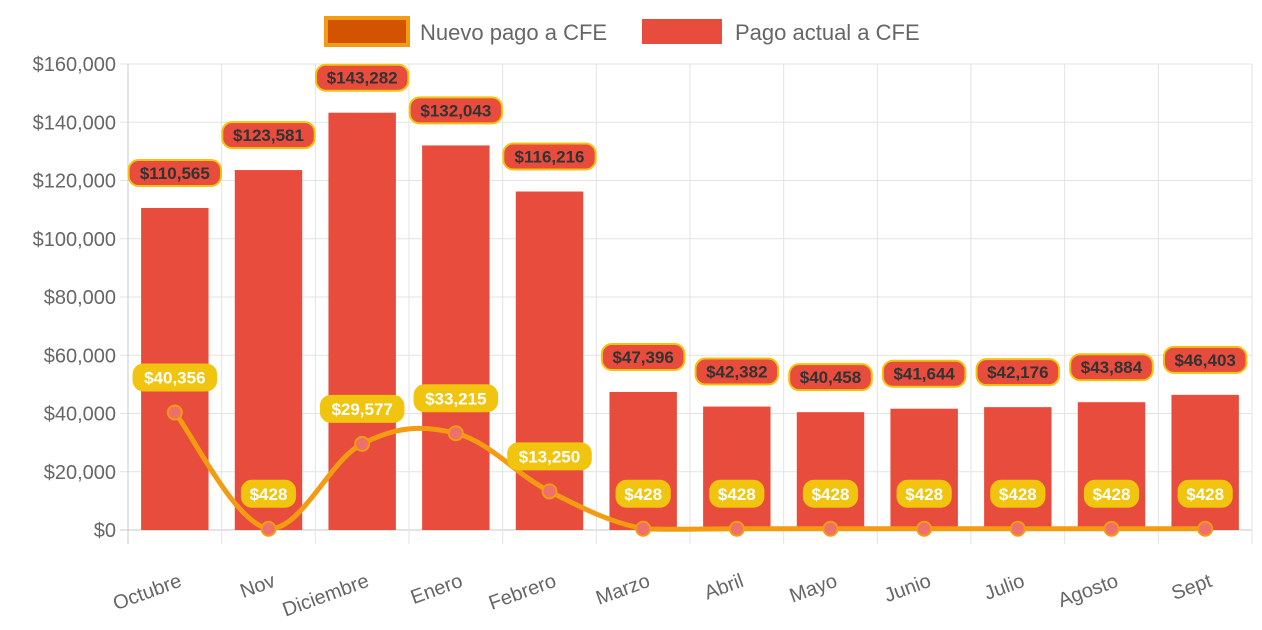 The height and width of the screenshot is (630, 1262). Describe the element at coordinates (80, 356) in the screenshot. I see `y-tick-label: $60,000` at that location.